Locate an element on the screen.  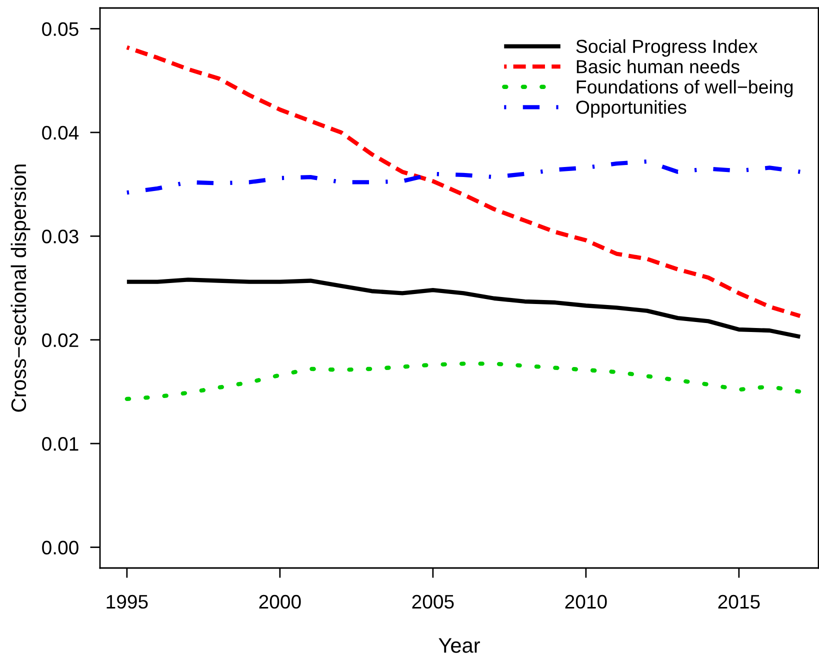
y-tick-label: 0.03 is located at coordinates (60, 237).